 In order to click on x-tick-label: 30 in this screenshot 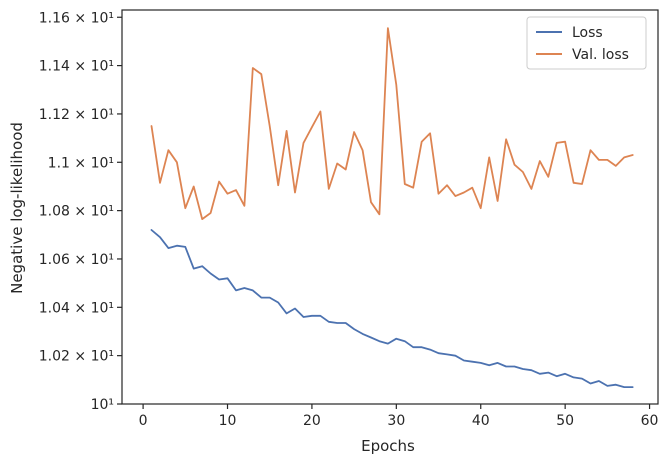, I will do `click(396, 421)`.